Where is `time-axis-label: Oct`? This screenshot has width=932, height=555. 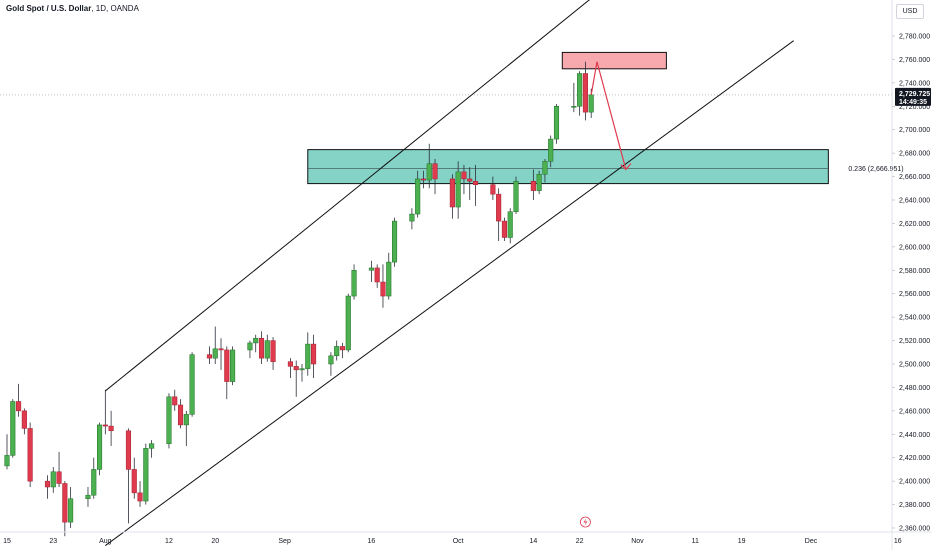
time-axis-label: Oct is located at coordinates (458, 541).